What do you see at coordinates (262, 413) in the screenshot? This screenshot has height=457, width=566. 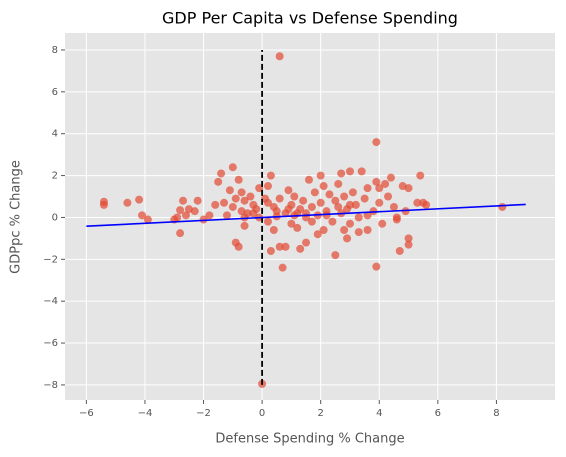 I see `x-tick-label: 0` at bounding box center [262, 413].